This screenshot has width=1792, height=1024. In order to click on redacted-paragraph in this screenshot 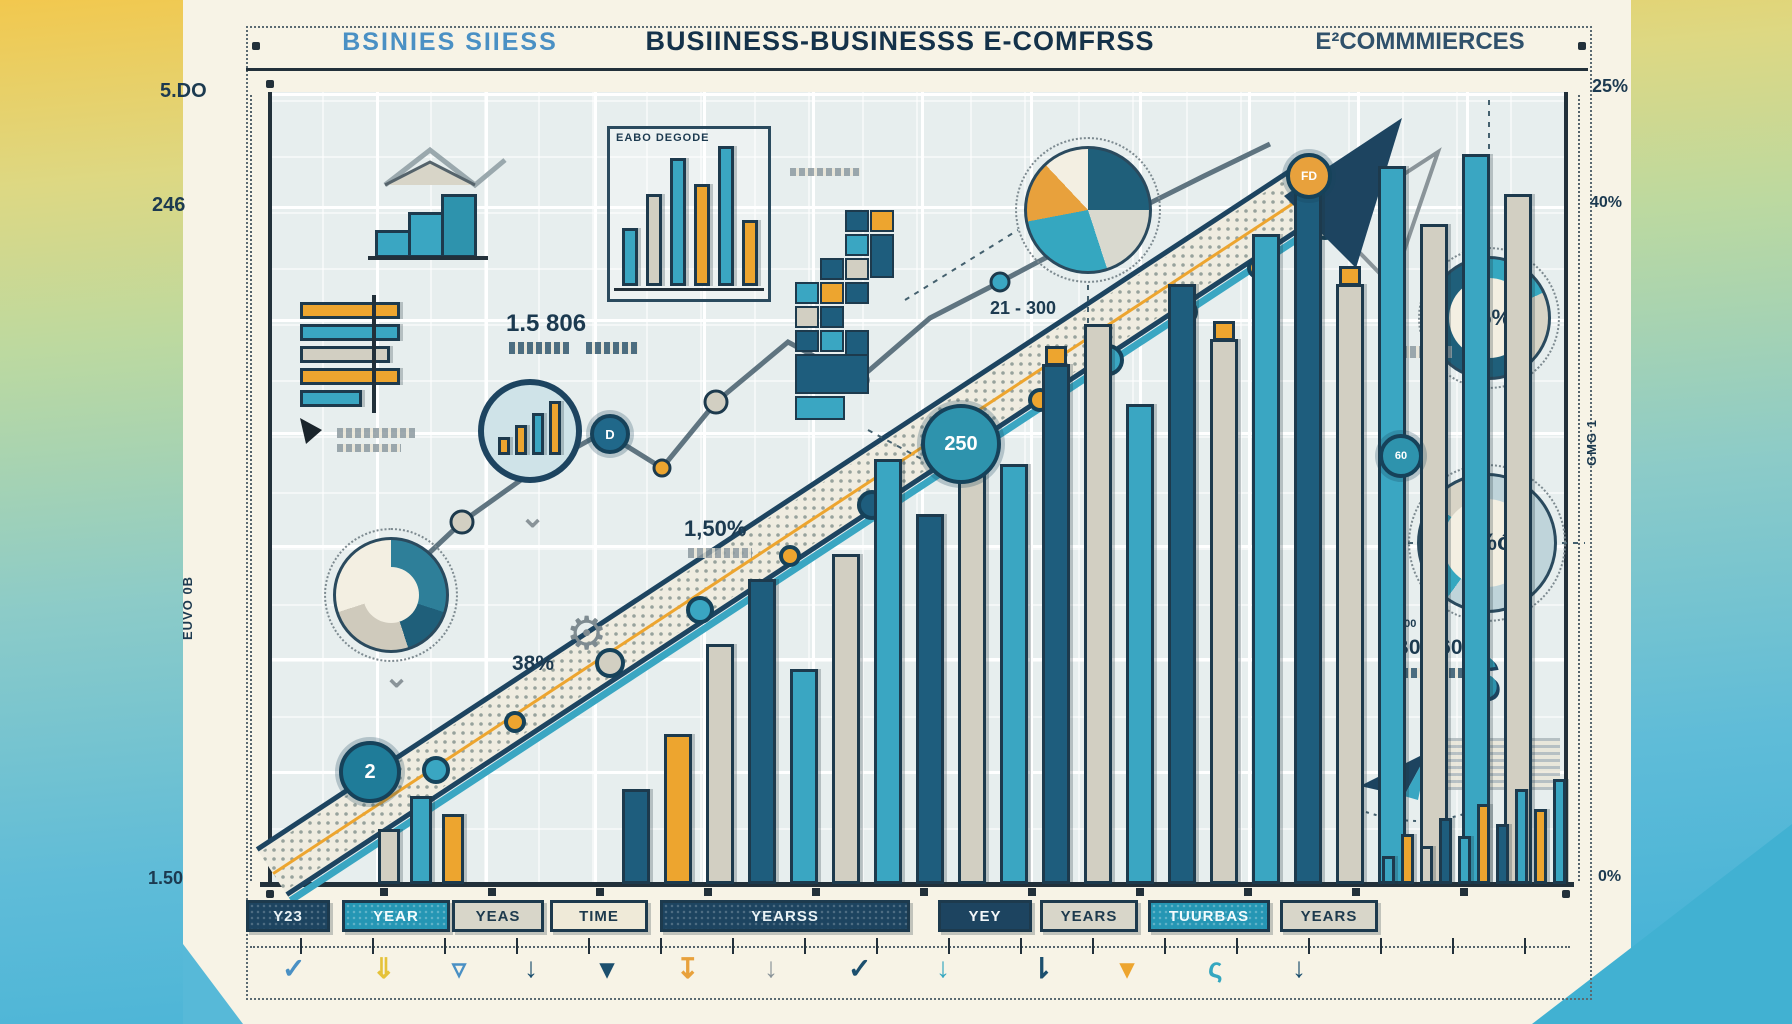, I will do `click(1494, 764)`.